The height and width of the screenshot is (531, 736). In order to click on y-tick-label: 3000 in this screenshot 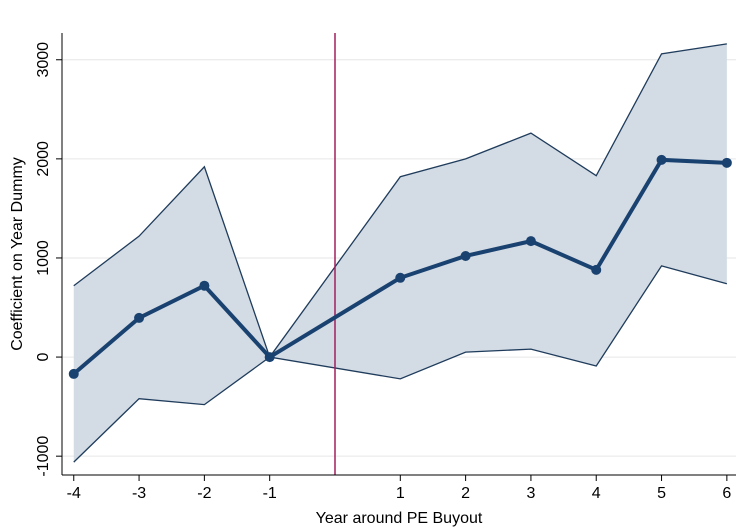, I will do `click(43, 60)`.